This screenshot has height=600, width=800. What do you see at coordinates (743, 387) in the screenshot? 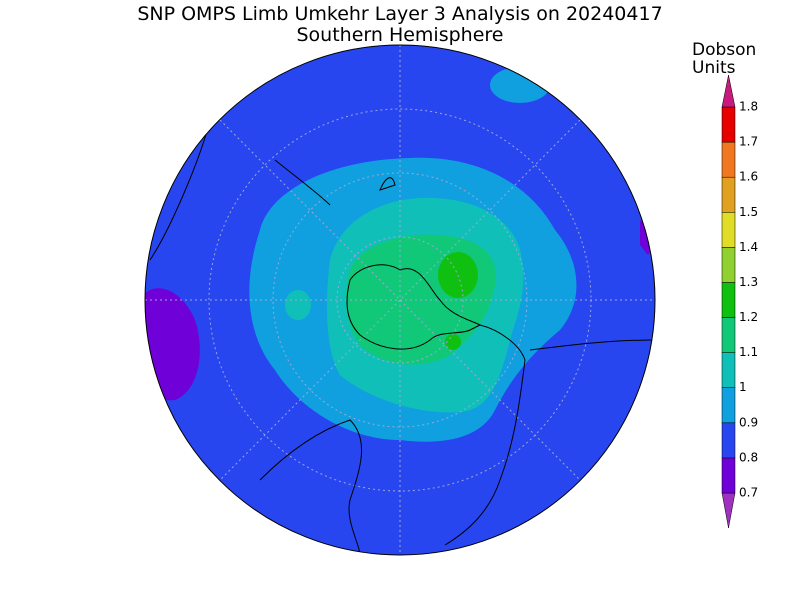
I see `colorbar-tick-label: 1` at bounding box center [743, 387].